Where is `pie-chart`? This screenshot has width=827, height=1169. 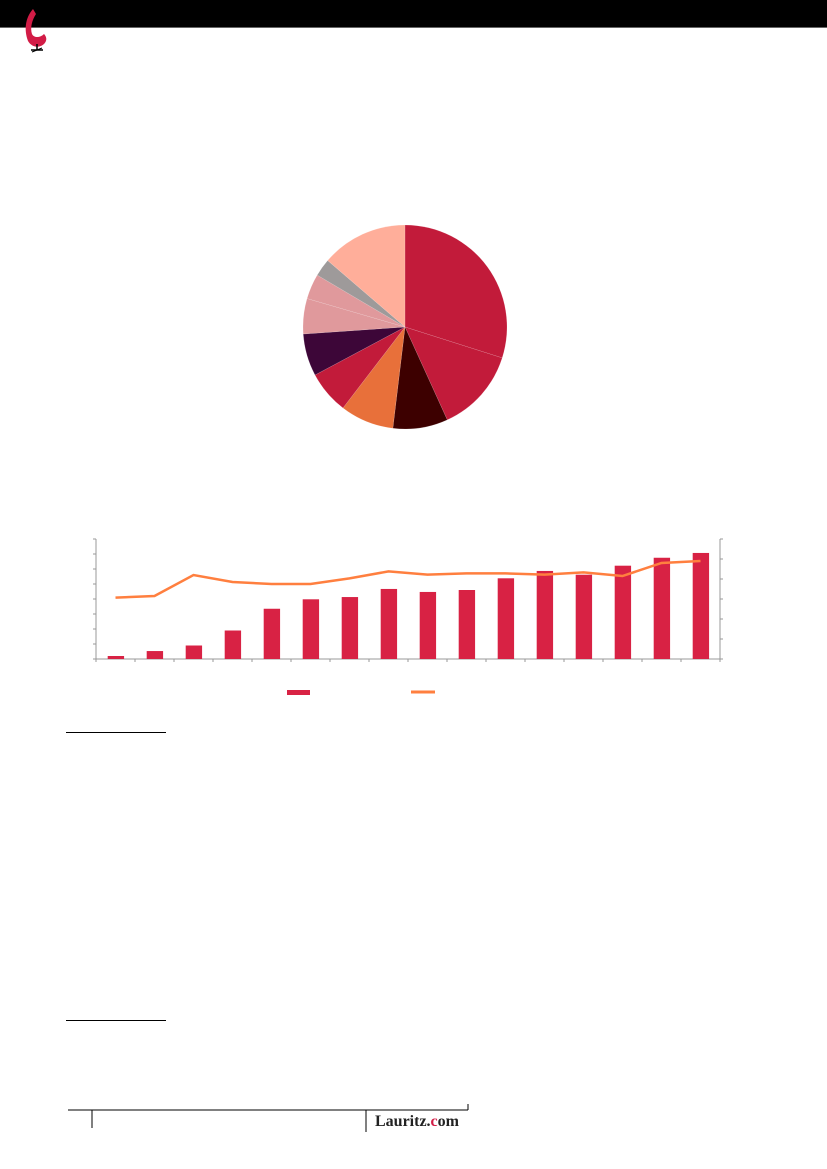
pie-chart is located at coordinates (405, 327).